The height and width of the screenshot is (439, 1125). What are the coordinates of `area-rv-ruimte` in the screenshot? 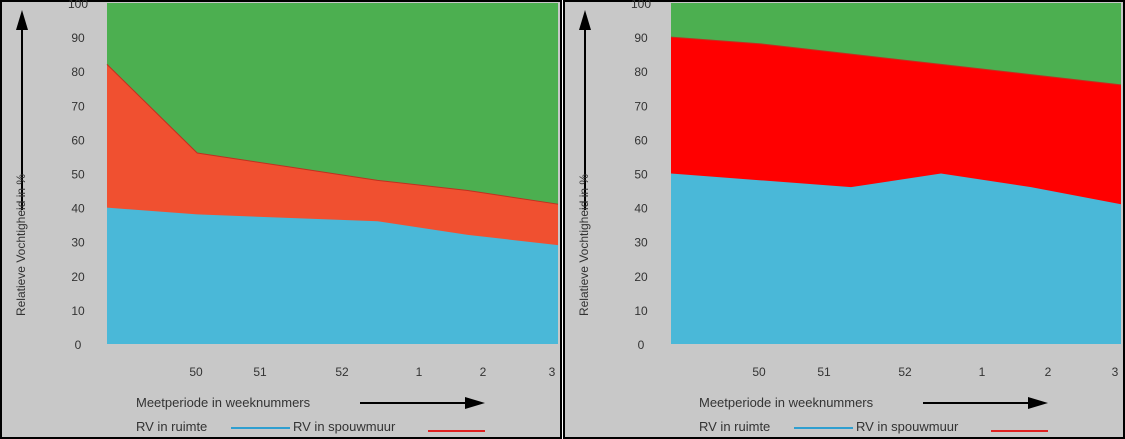 It's located at (332, 275).